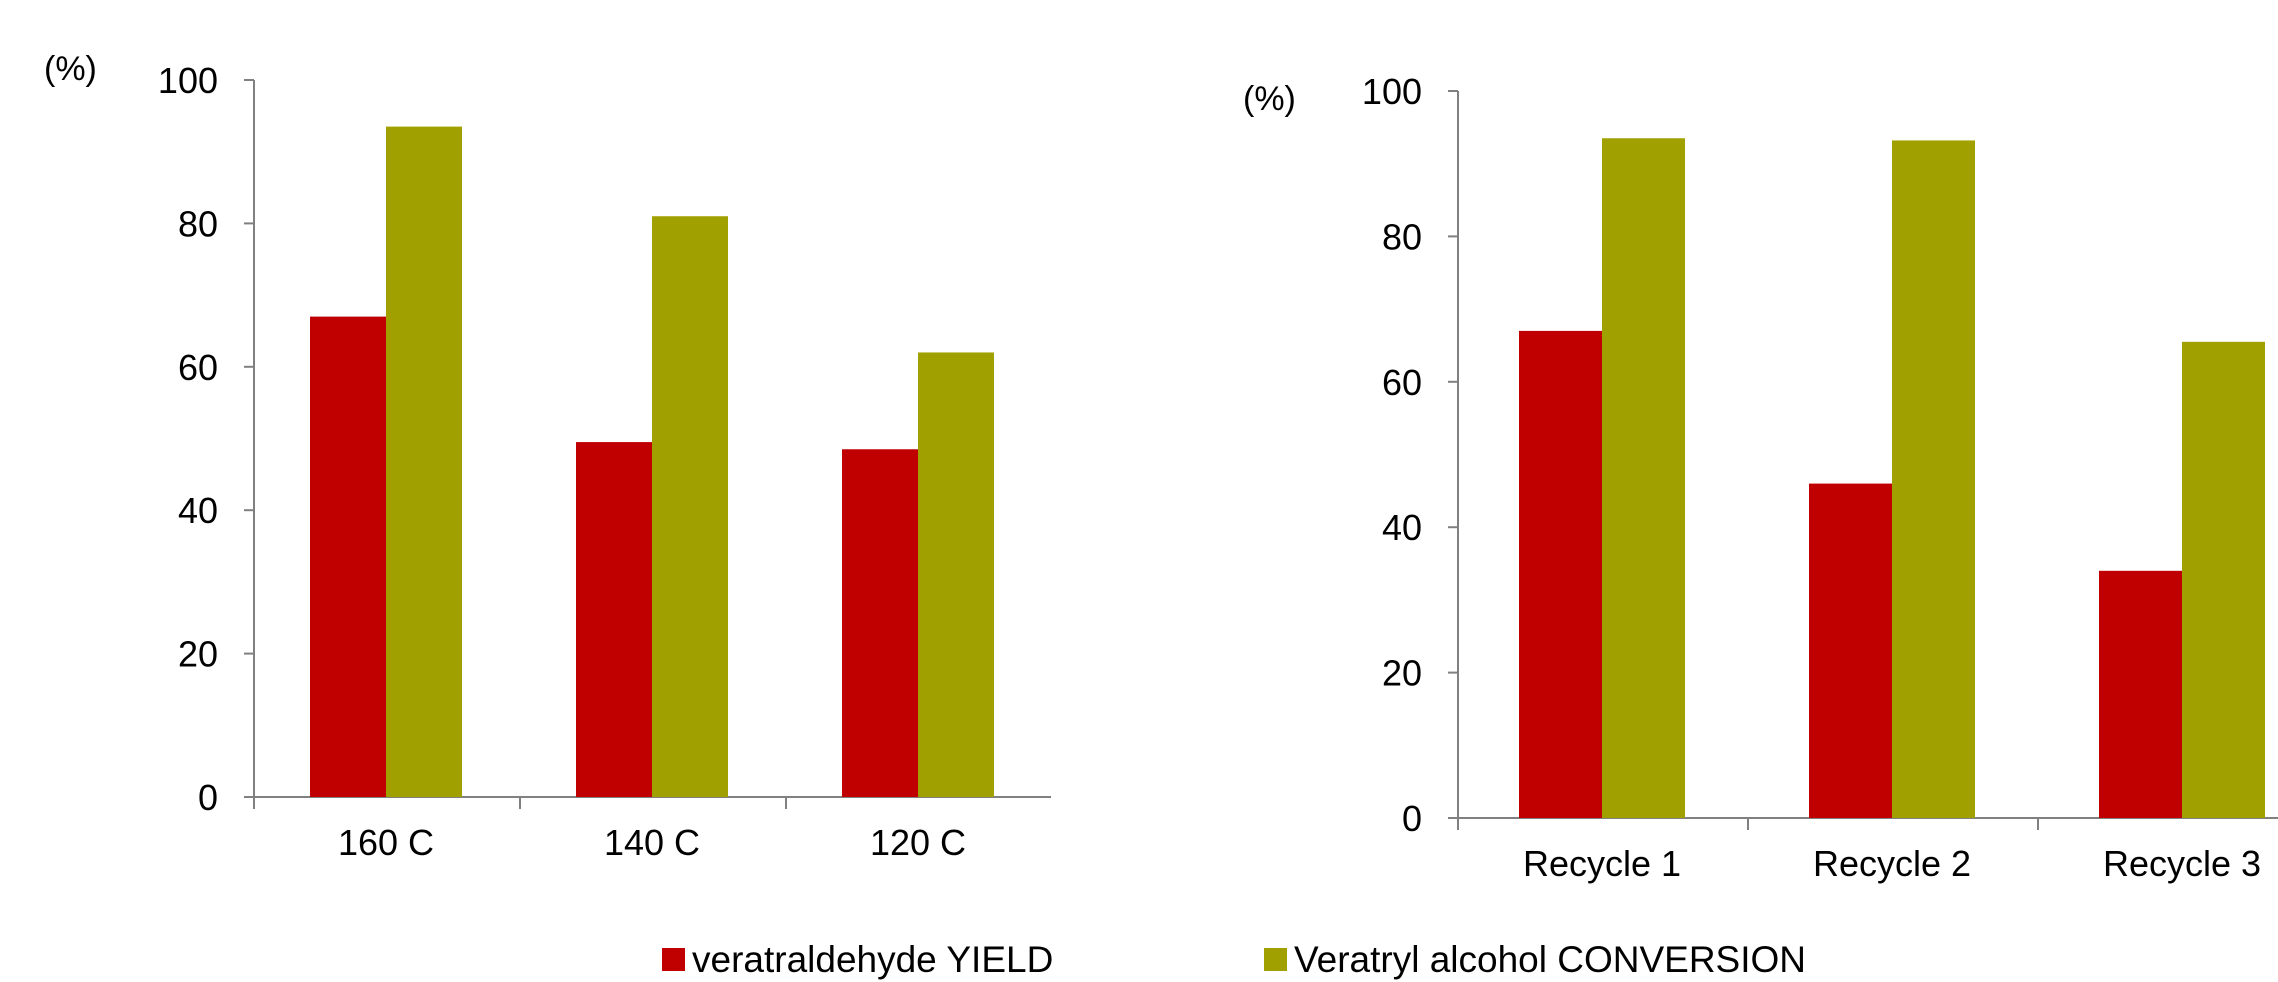 The height and width of the screenshot is (982, 2278). Describe the element at coordinates (673, 959) in the screenshot. I see `legend-swatch-yield` at that location.